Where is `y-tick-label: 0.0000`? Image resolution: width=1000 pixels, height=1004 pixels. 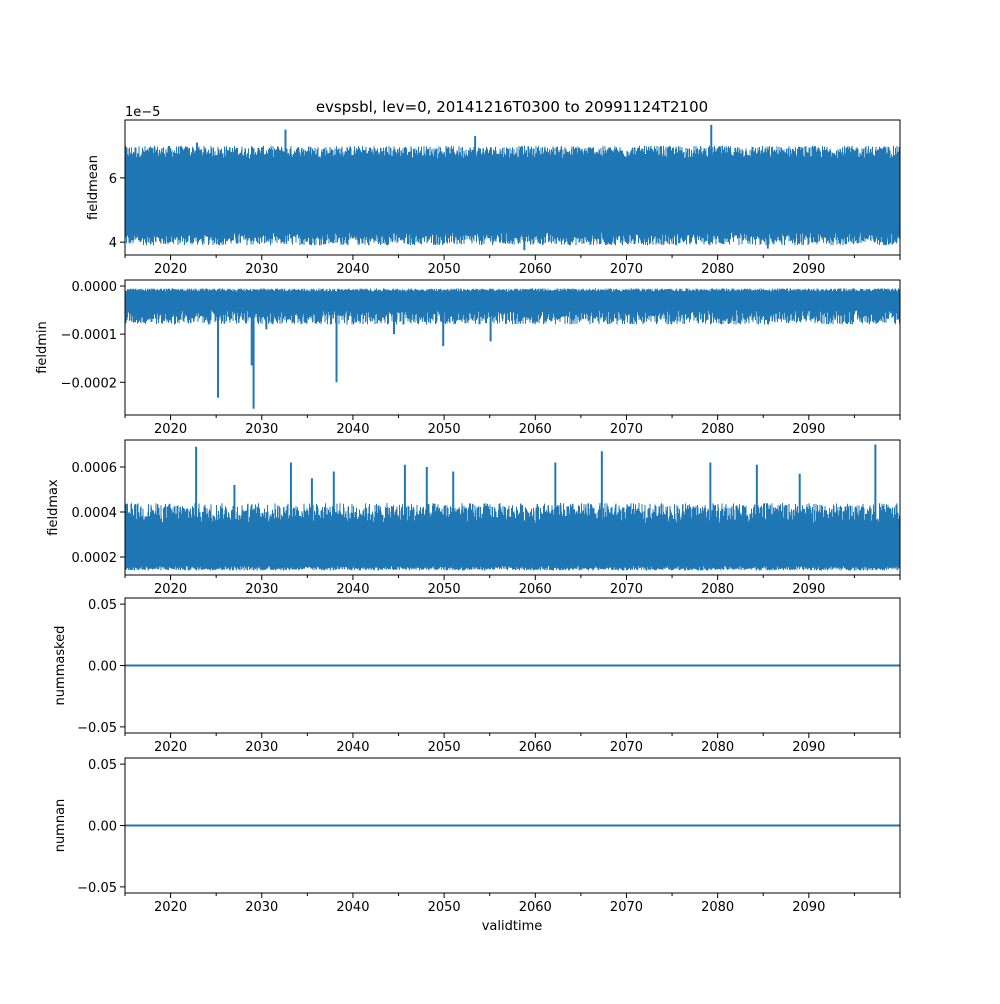 y-tick-label: 0.0000 is located at coordinates (95, 287).